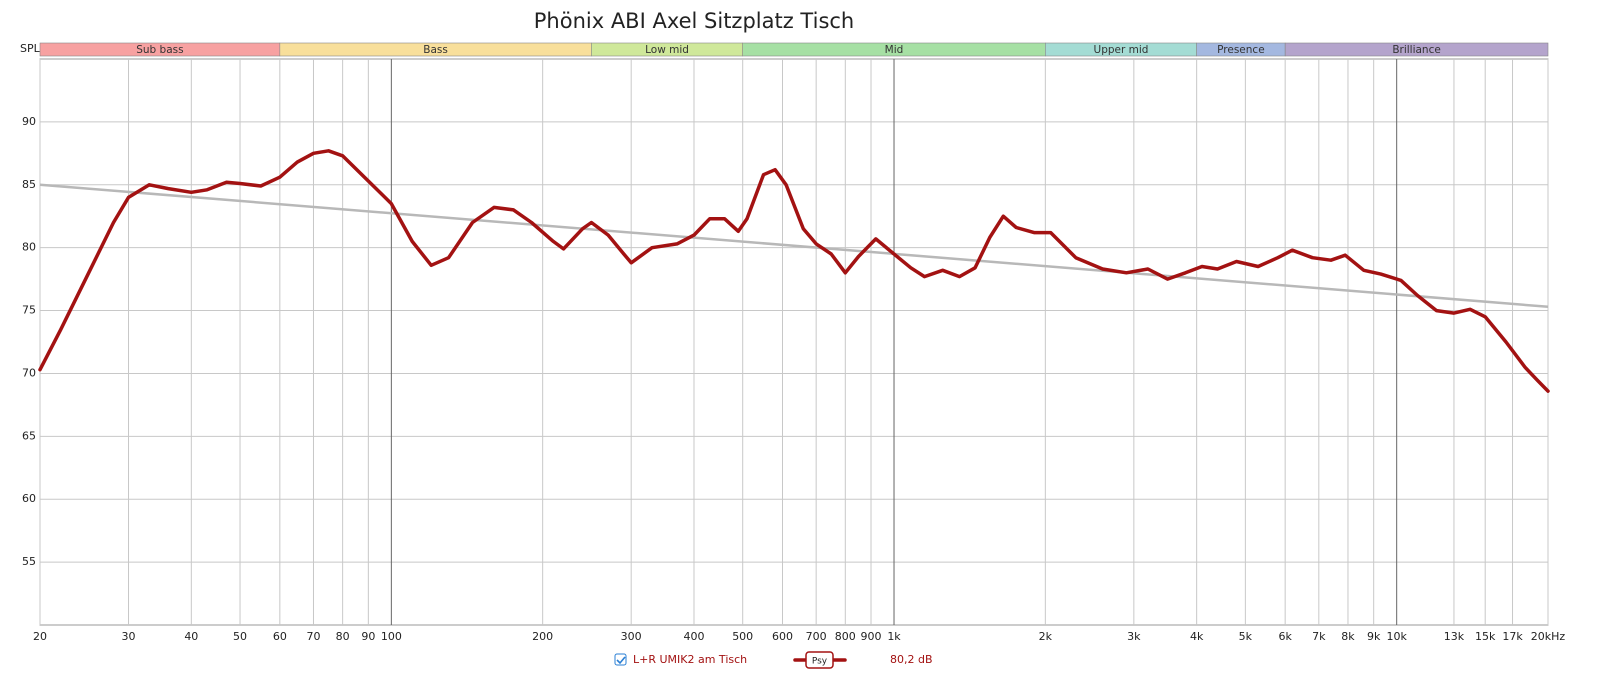 The image size is (1601, 689). Describe the element at coordinates (1485, 636) in the screenshot. I see `x-tick-label: 15k` at that location.